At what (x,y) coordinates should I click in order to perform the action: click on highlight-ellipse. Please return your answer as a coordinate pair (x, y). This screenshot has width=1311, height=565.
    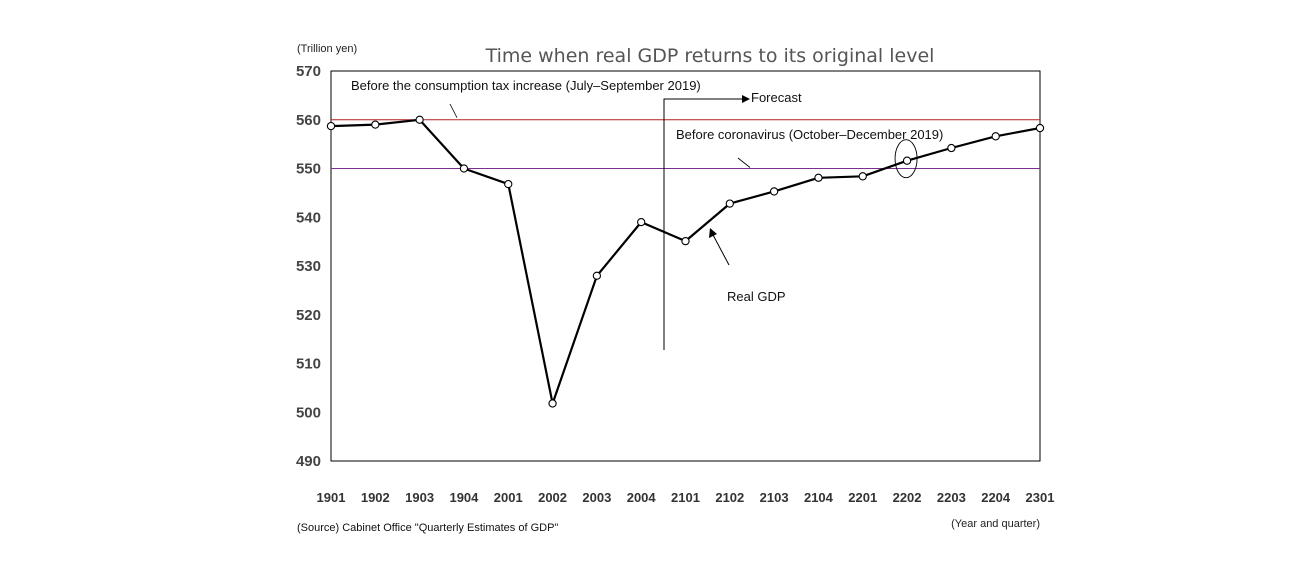
    Looking at the image, I should click on (906, 159).